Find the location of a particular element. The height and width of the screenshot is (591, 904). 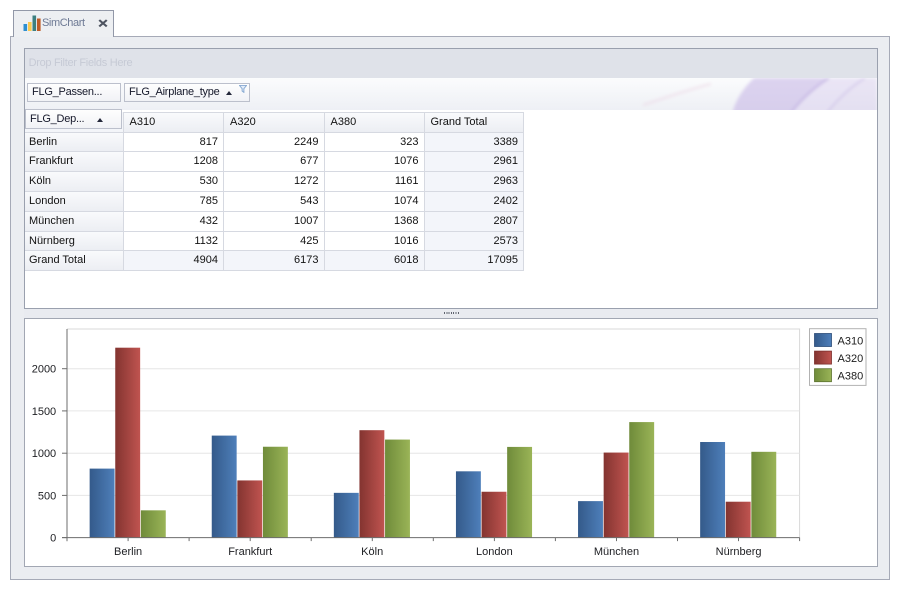

svg-text: 0 is located at coordinates (53, 539).